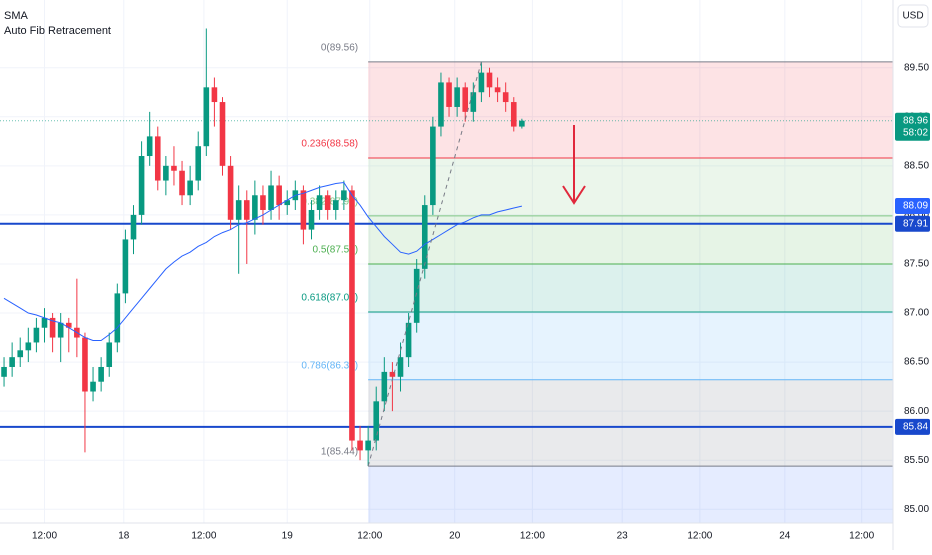 The image size is (932, 555). Describe the element at coordinates (915, 132) in the screenshot. I see `last-price-label-countdown: 58:02` at that location.